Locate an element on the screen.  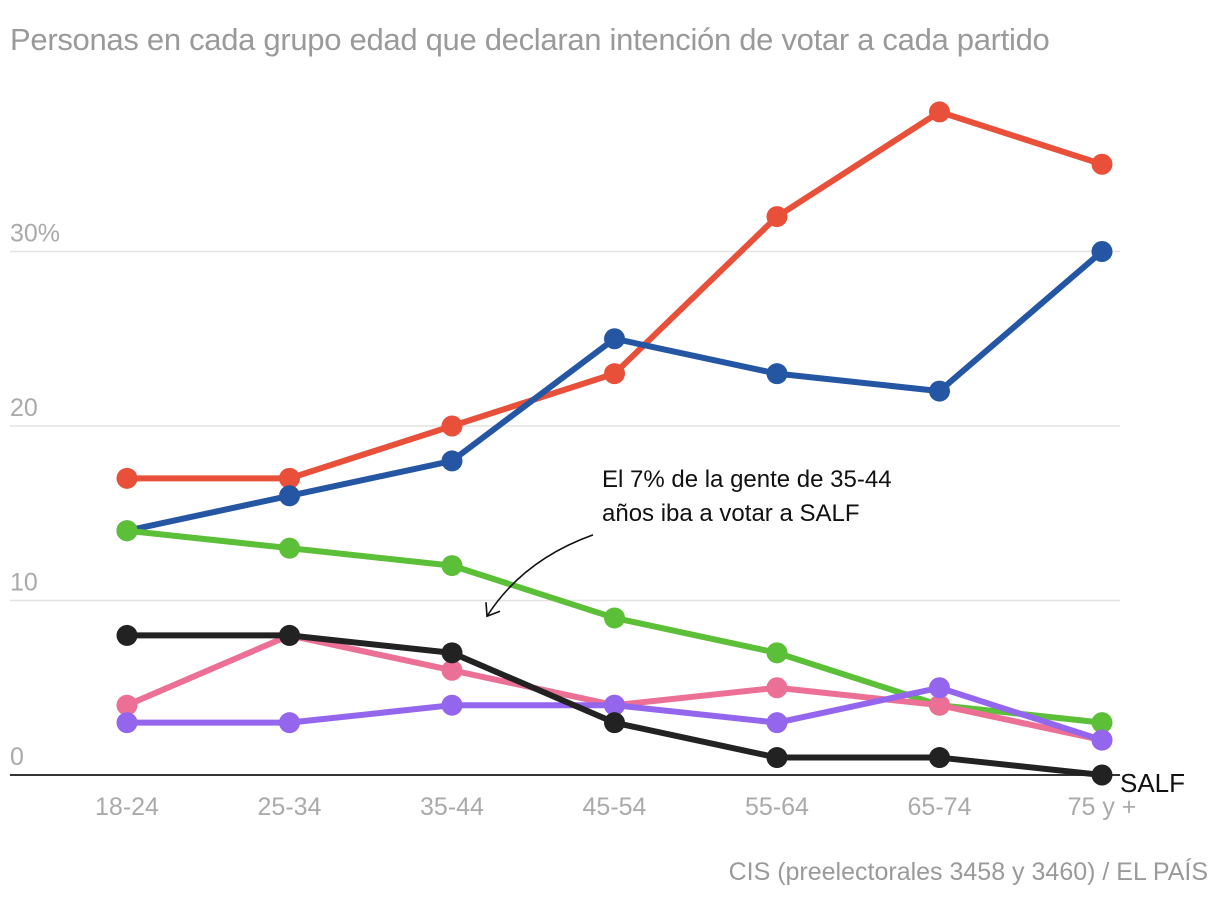
x-tick-label: 55-64 is located at coordinates (777, 807).